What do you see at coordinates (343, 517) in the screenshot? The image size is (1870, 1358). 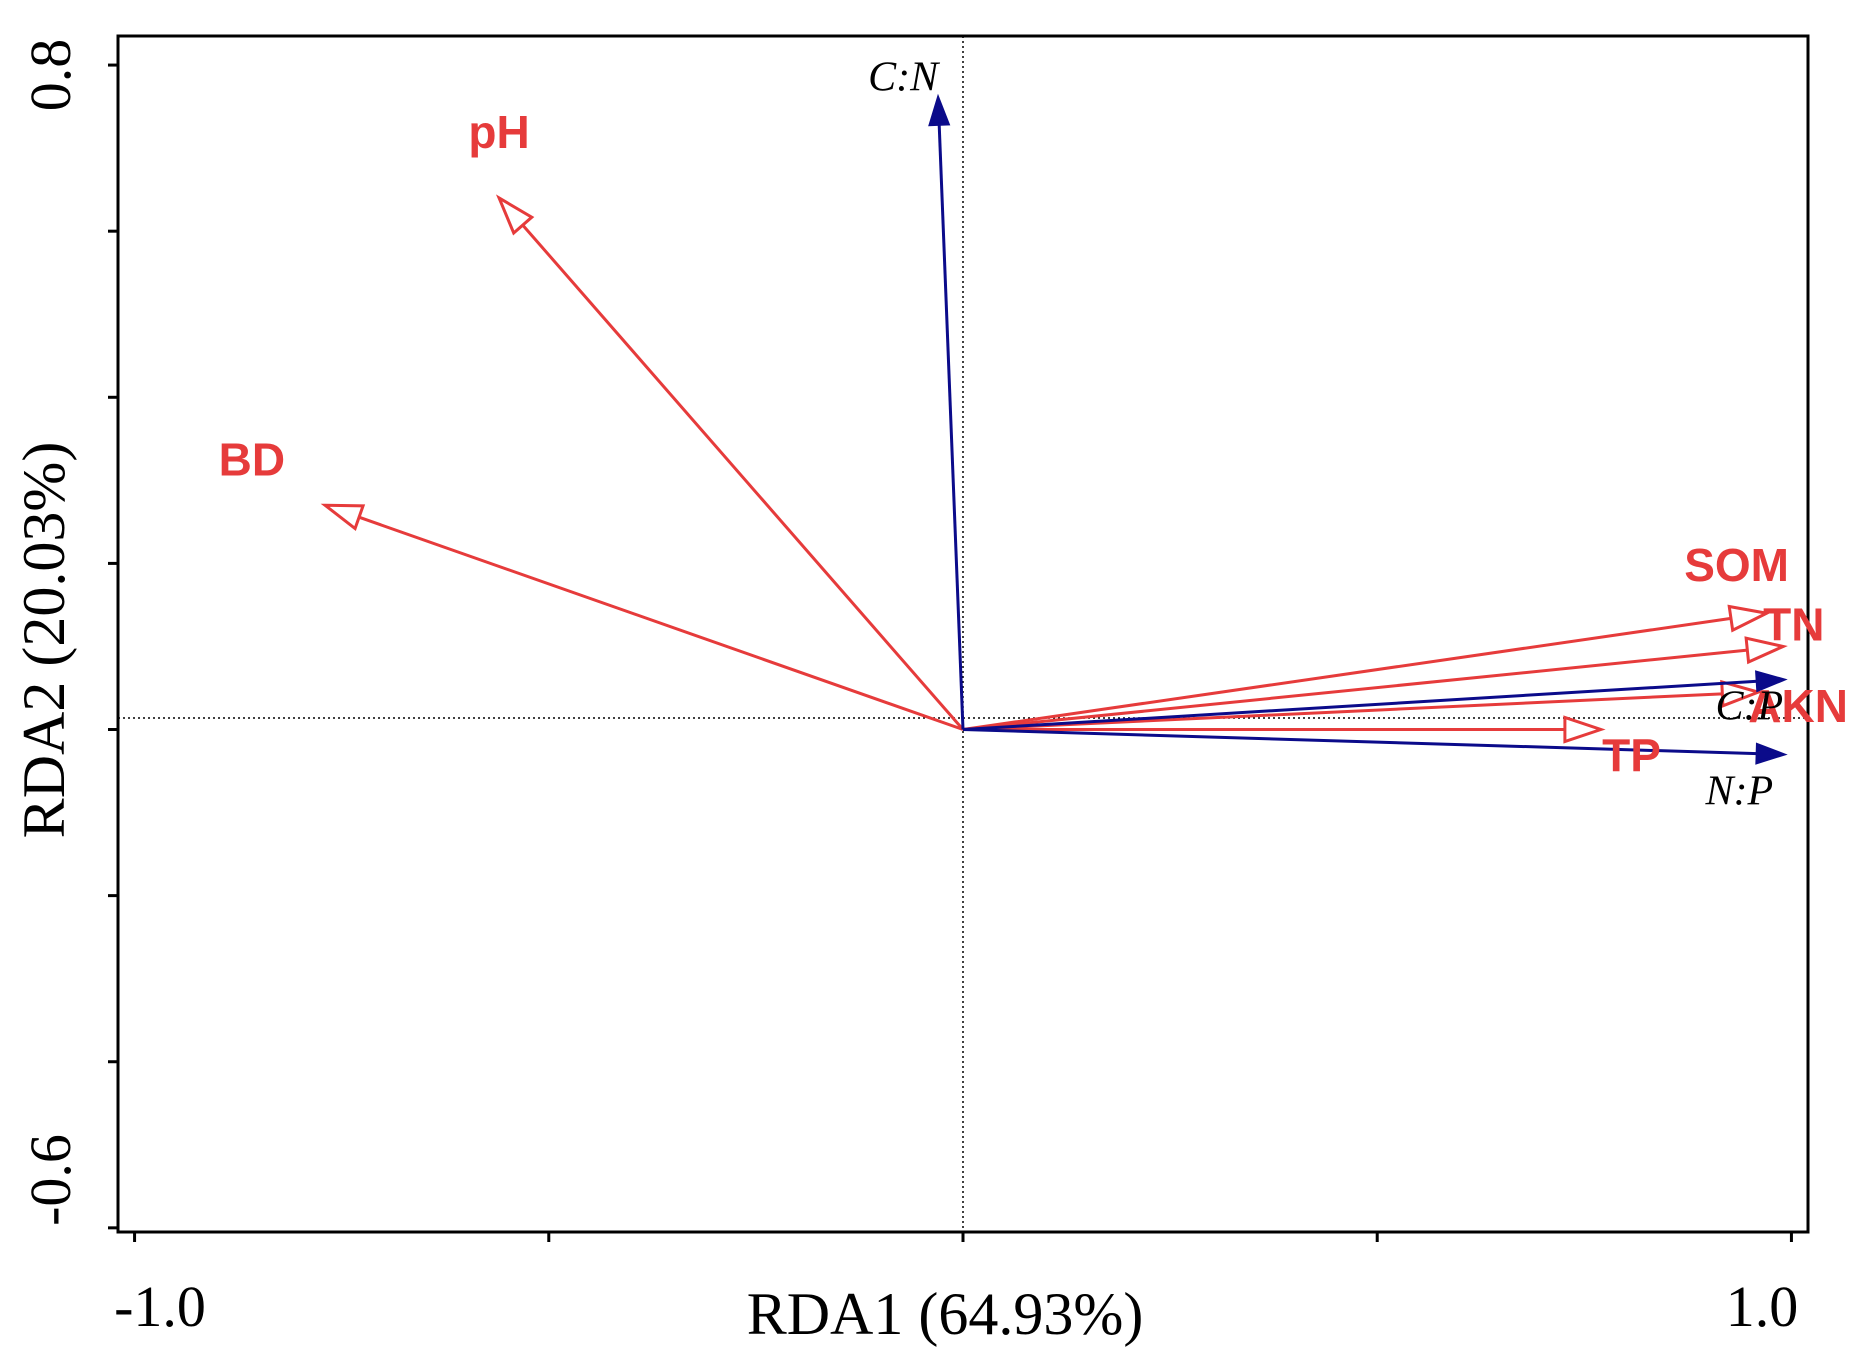 I see `arrowhead-bd` at bounding box center [343, 517].